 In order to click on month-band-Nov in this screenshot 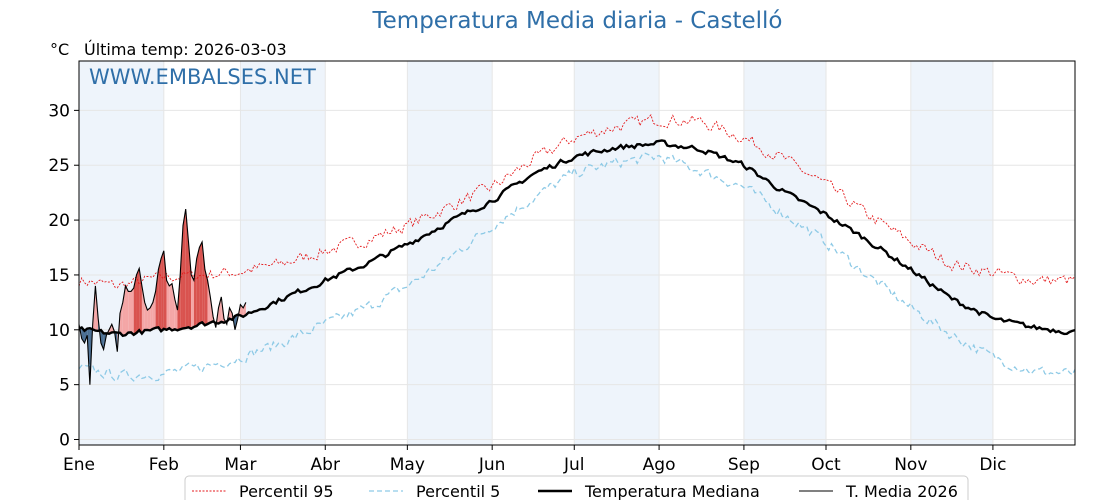, I will do `click(951, 253)`.